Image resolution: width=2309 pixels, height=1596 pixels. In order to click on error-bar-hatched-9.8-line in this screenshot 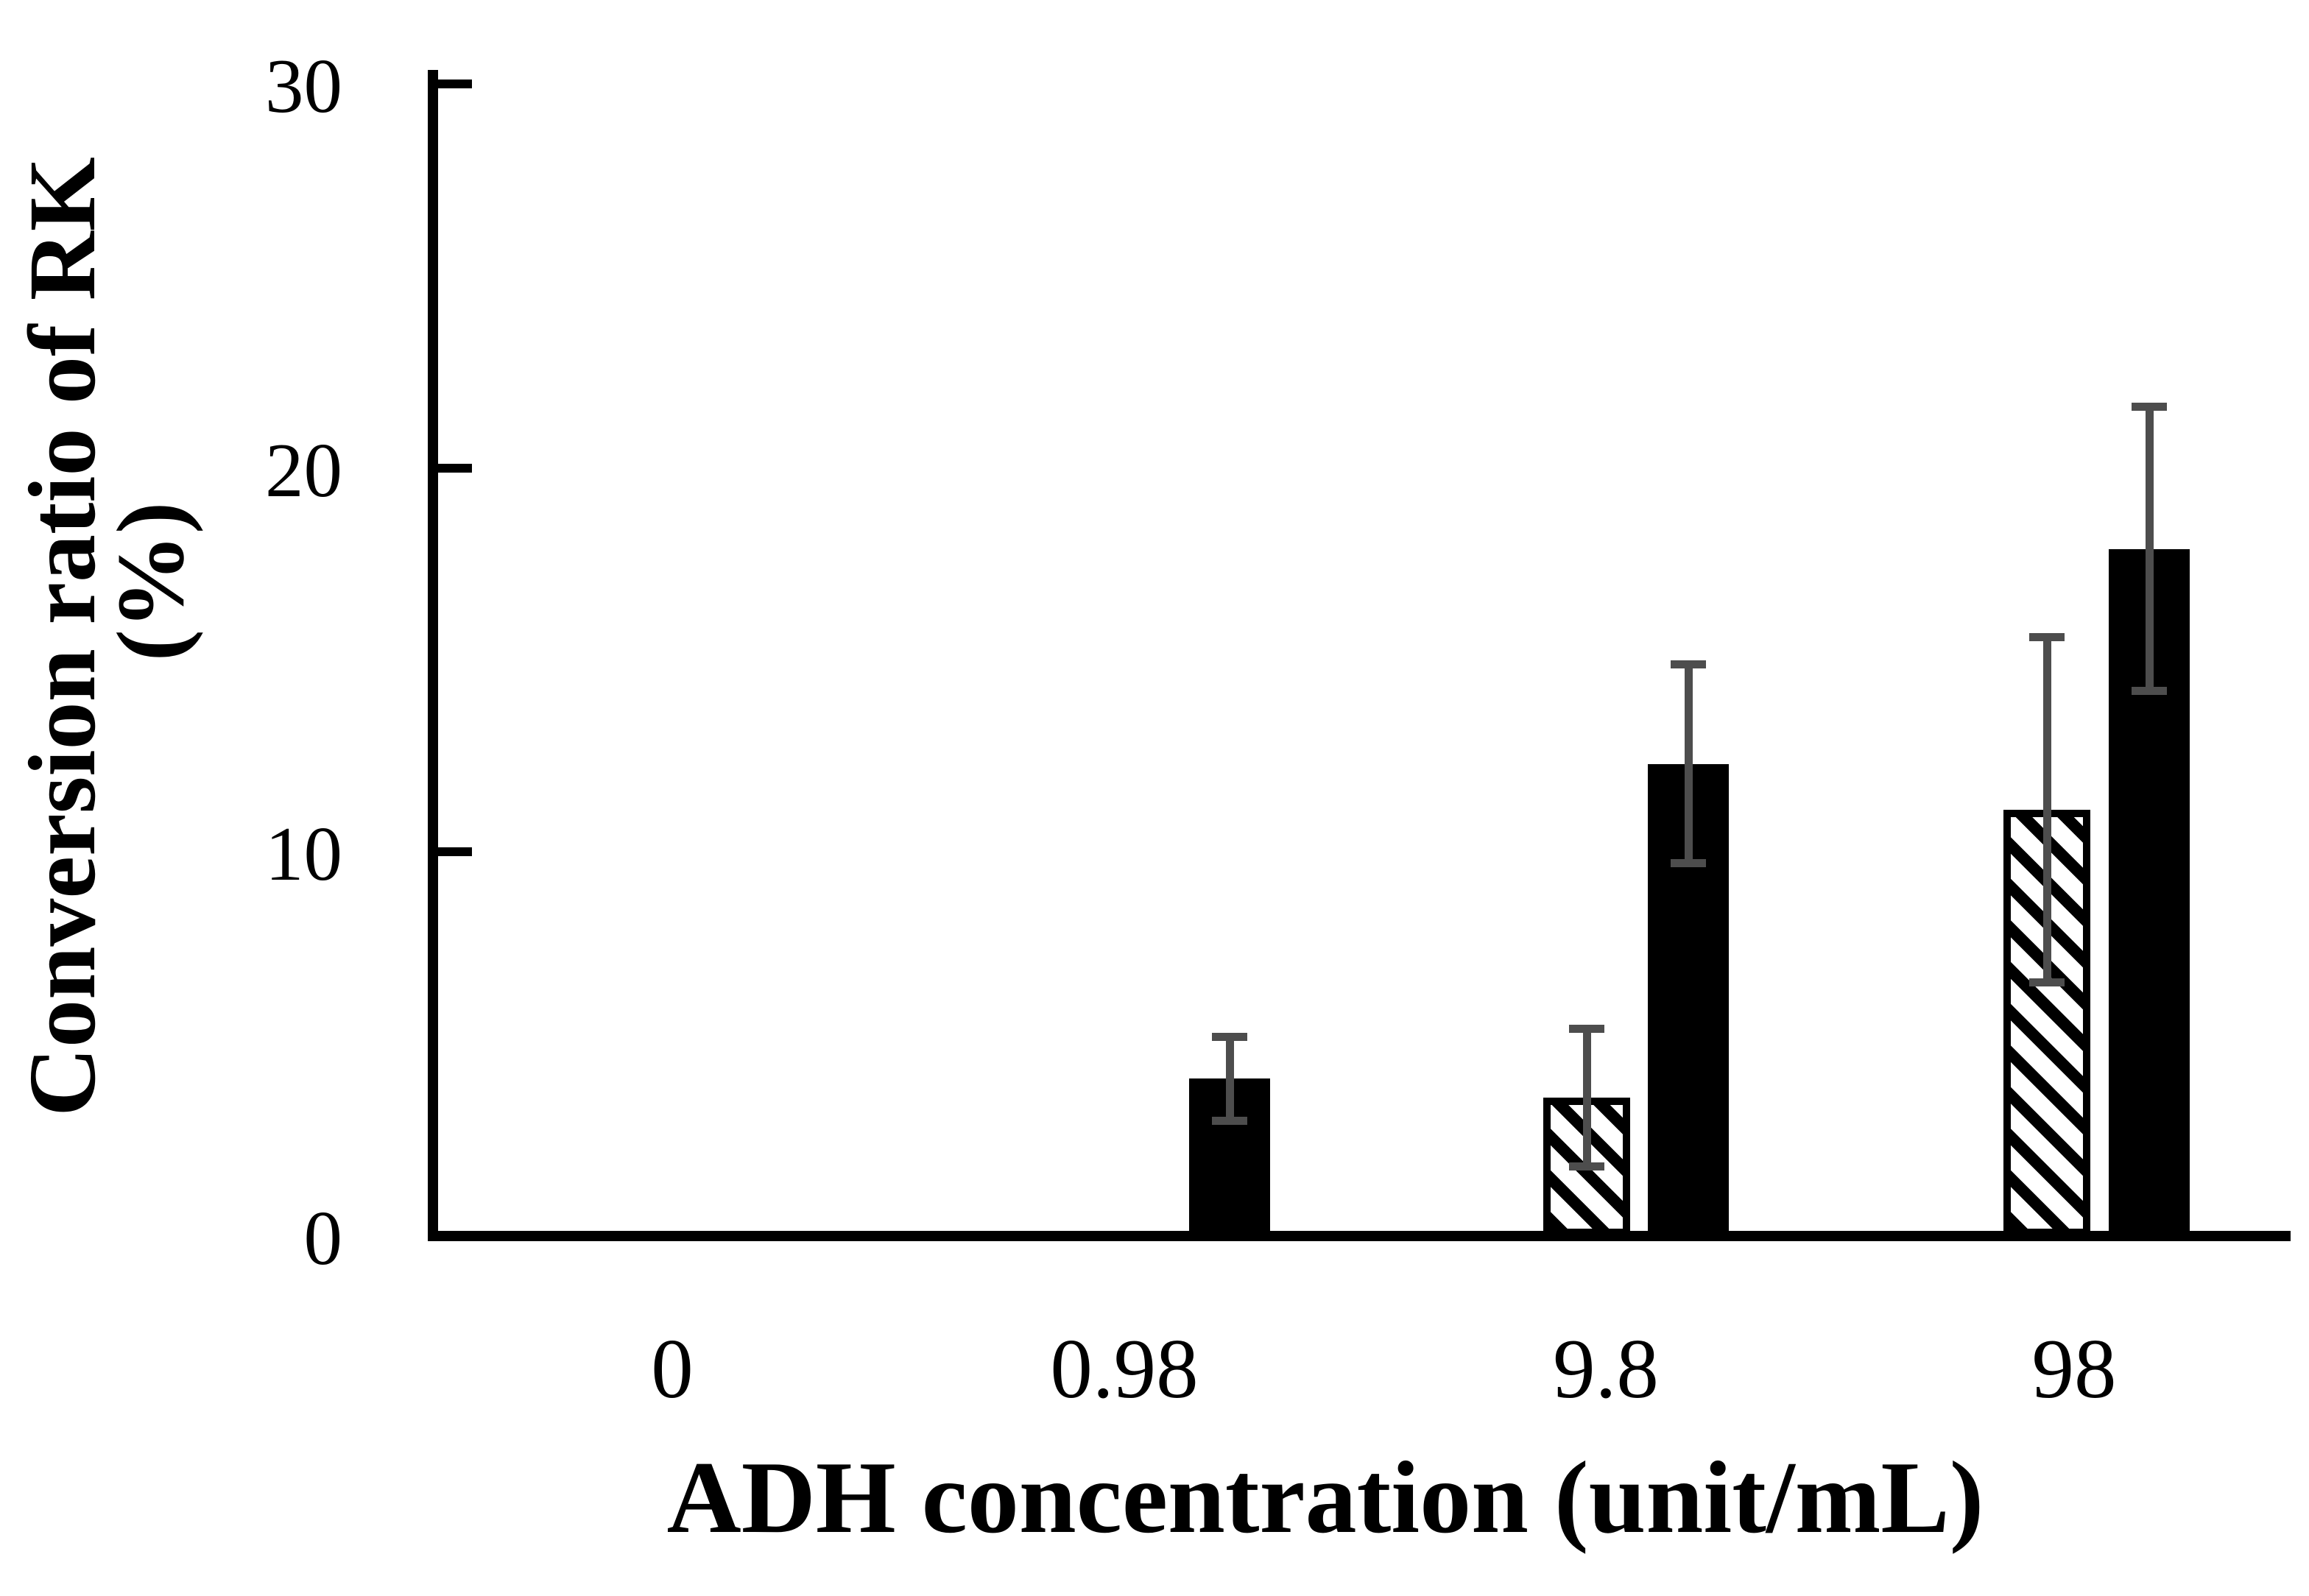, I will do `click(1587, 1098)`.